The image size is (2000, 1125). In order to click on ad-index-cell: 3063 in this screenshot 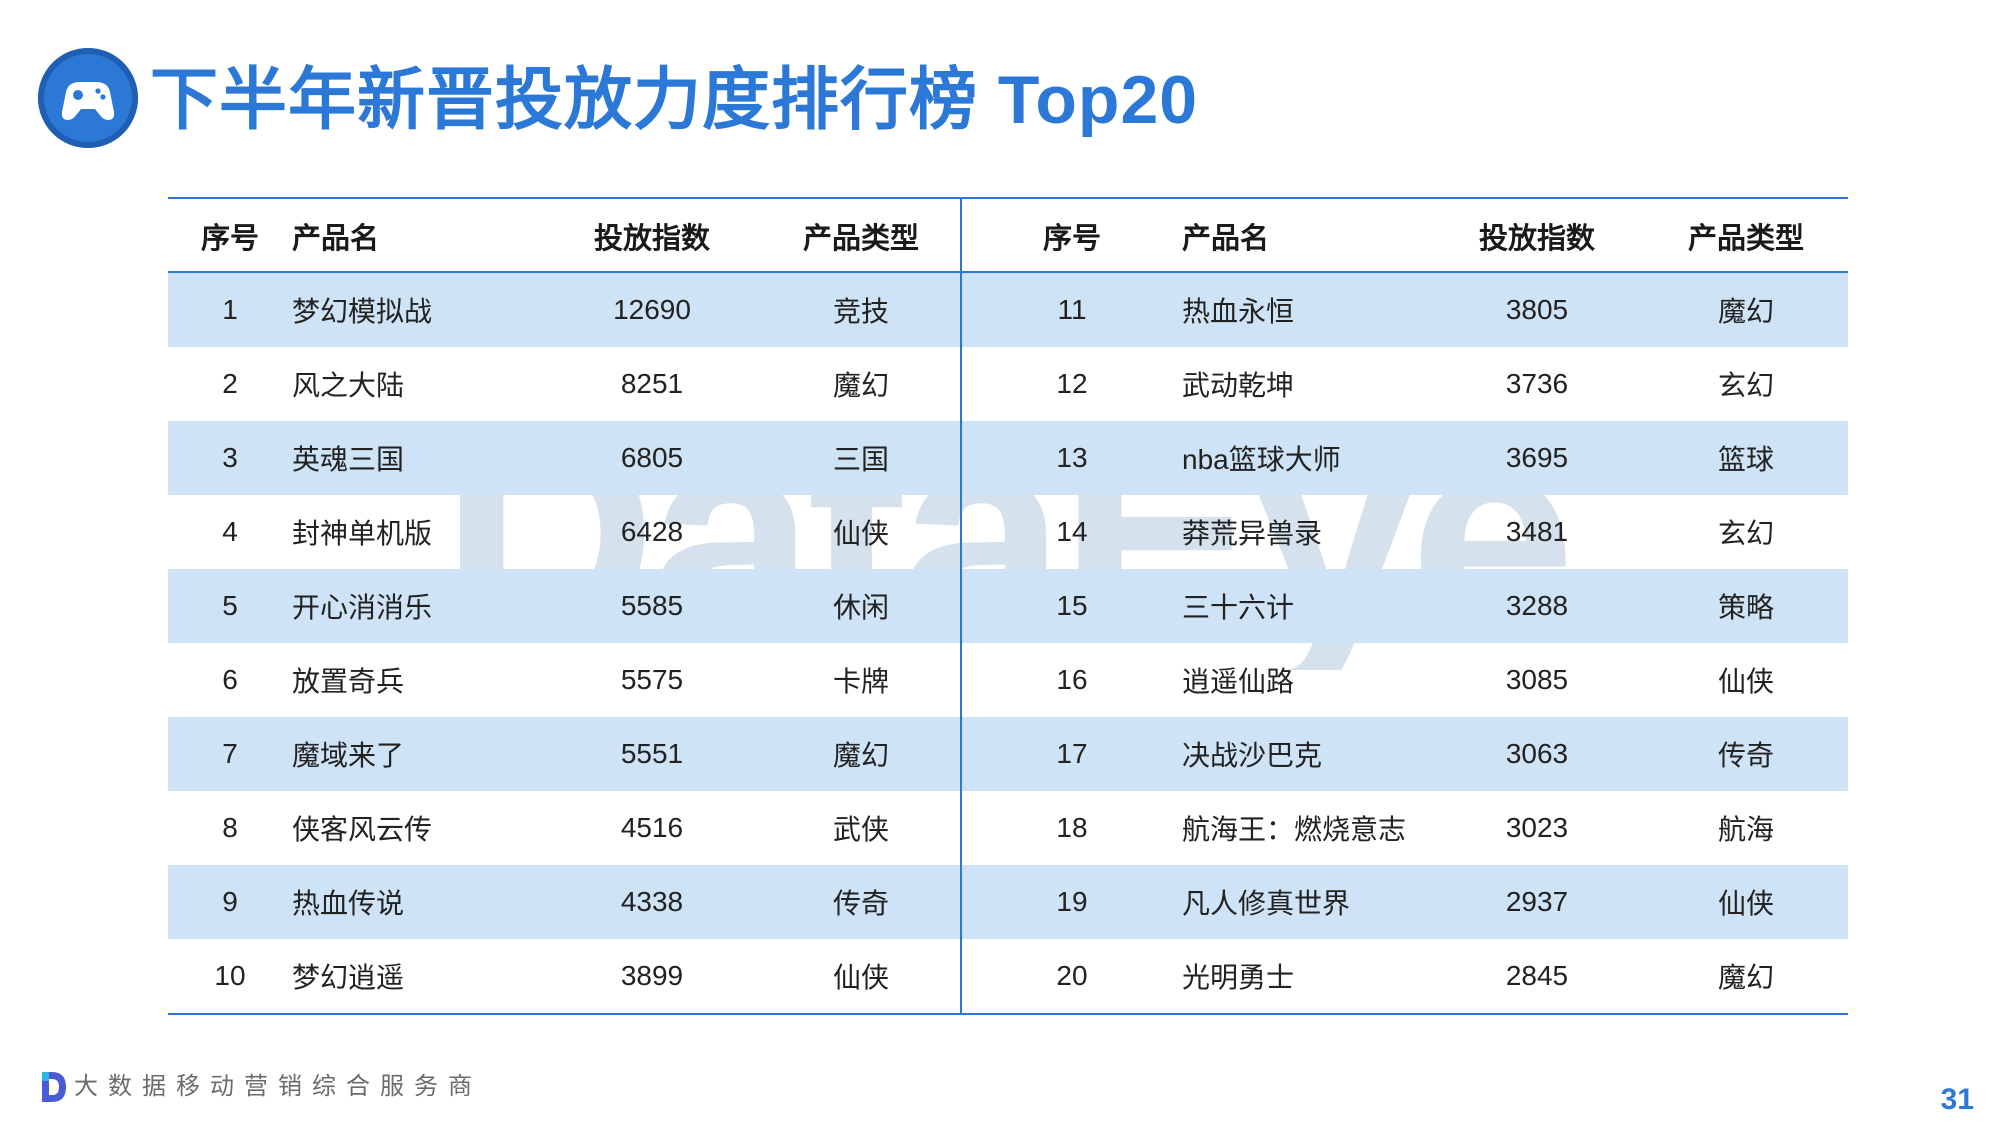, I will do `click(1537, 753)`.